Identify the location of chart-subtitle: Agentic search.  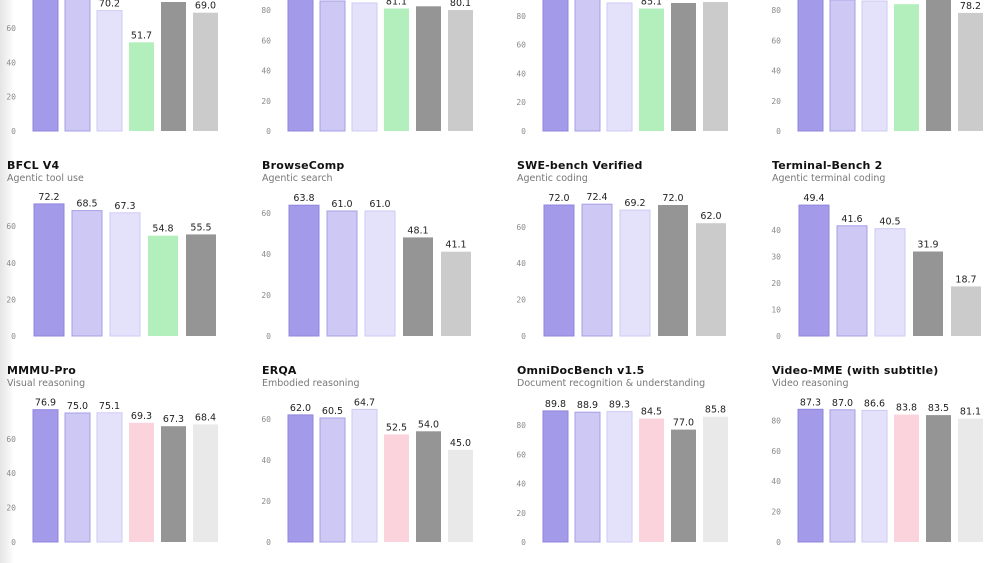
(297, 178).